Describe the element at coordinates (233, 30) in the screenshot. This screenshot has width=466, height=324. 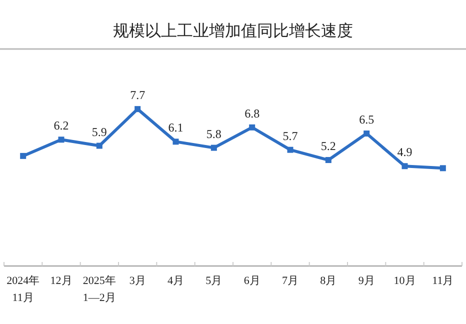
I see `title: 规模以上工业增加值同比增长速度` at that location.